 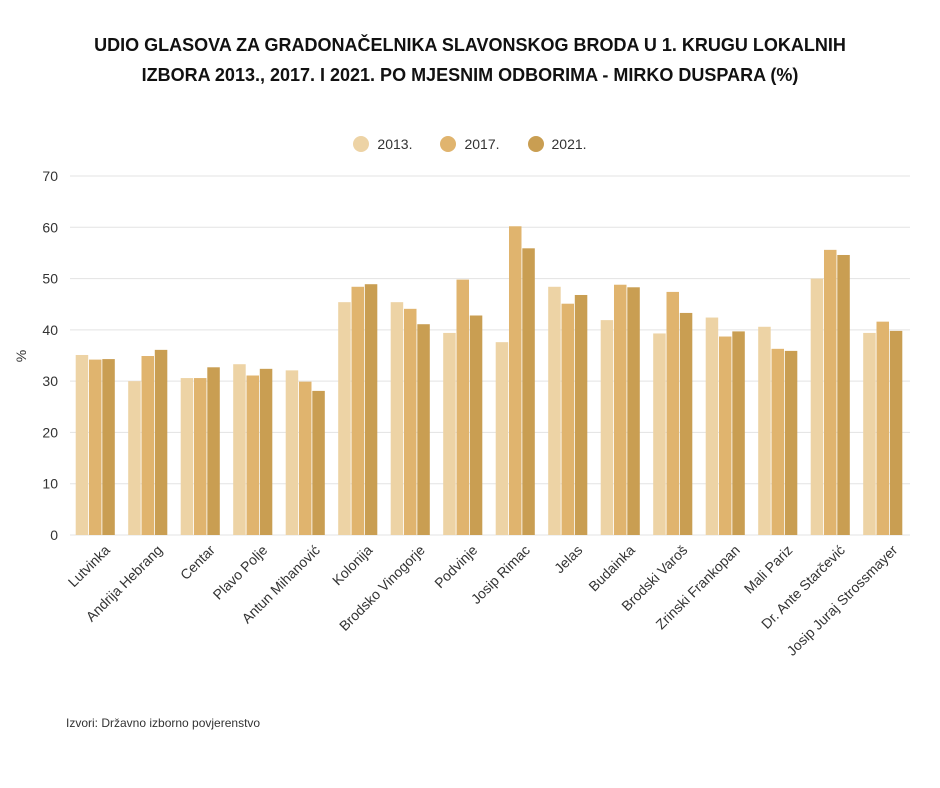 I want to click on y-tick-label: 60, so click(x=50, y=227).